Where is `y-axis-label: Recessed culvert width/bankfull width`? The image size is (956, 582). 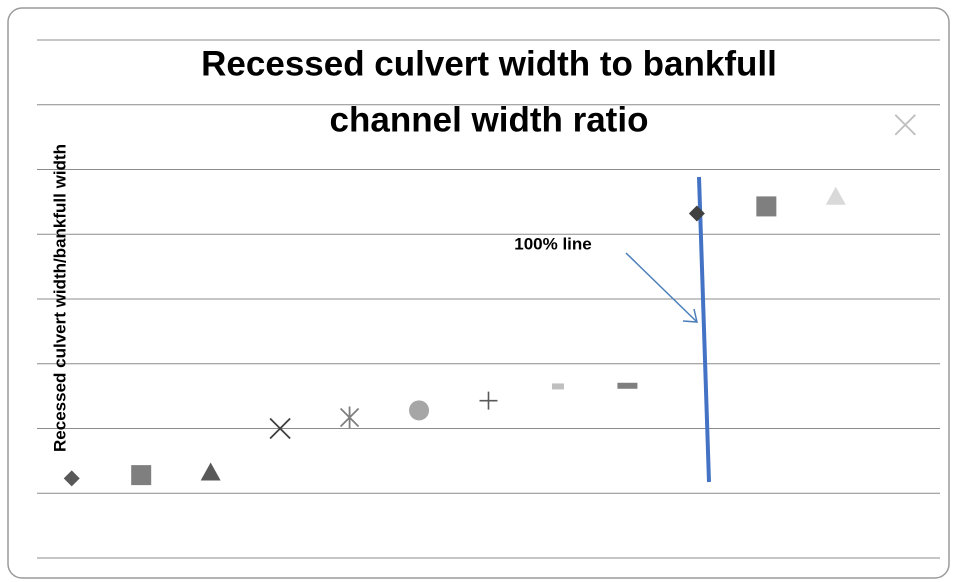 y-axis-label: Recessed culvert width/bankfull width is located at coordinates (59, 298).